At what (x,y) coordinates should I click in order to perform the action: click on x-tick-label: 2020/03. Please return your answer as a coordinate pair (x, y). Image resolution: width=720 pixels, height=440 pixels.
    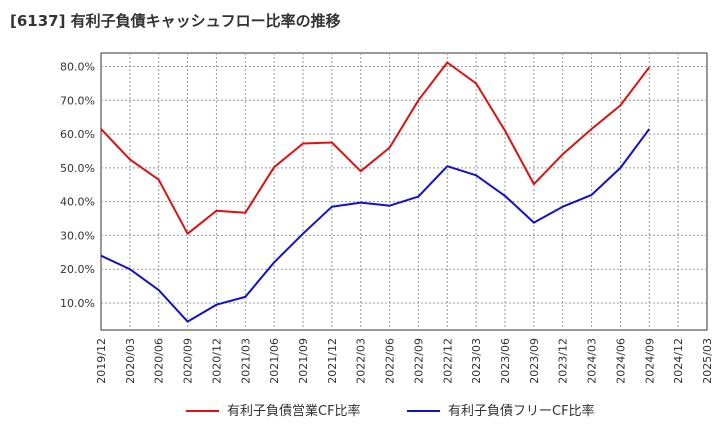
    Looking at the image, I should click on (130, 361).